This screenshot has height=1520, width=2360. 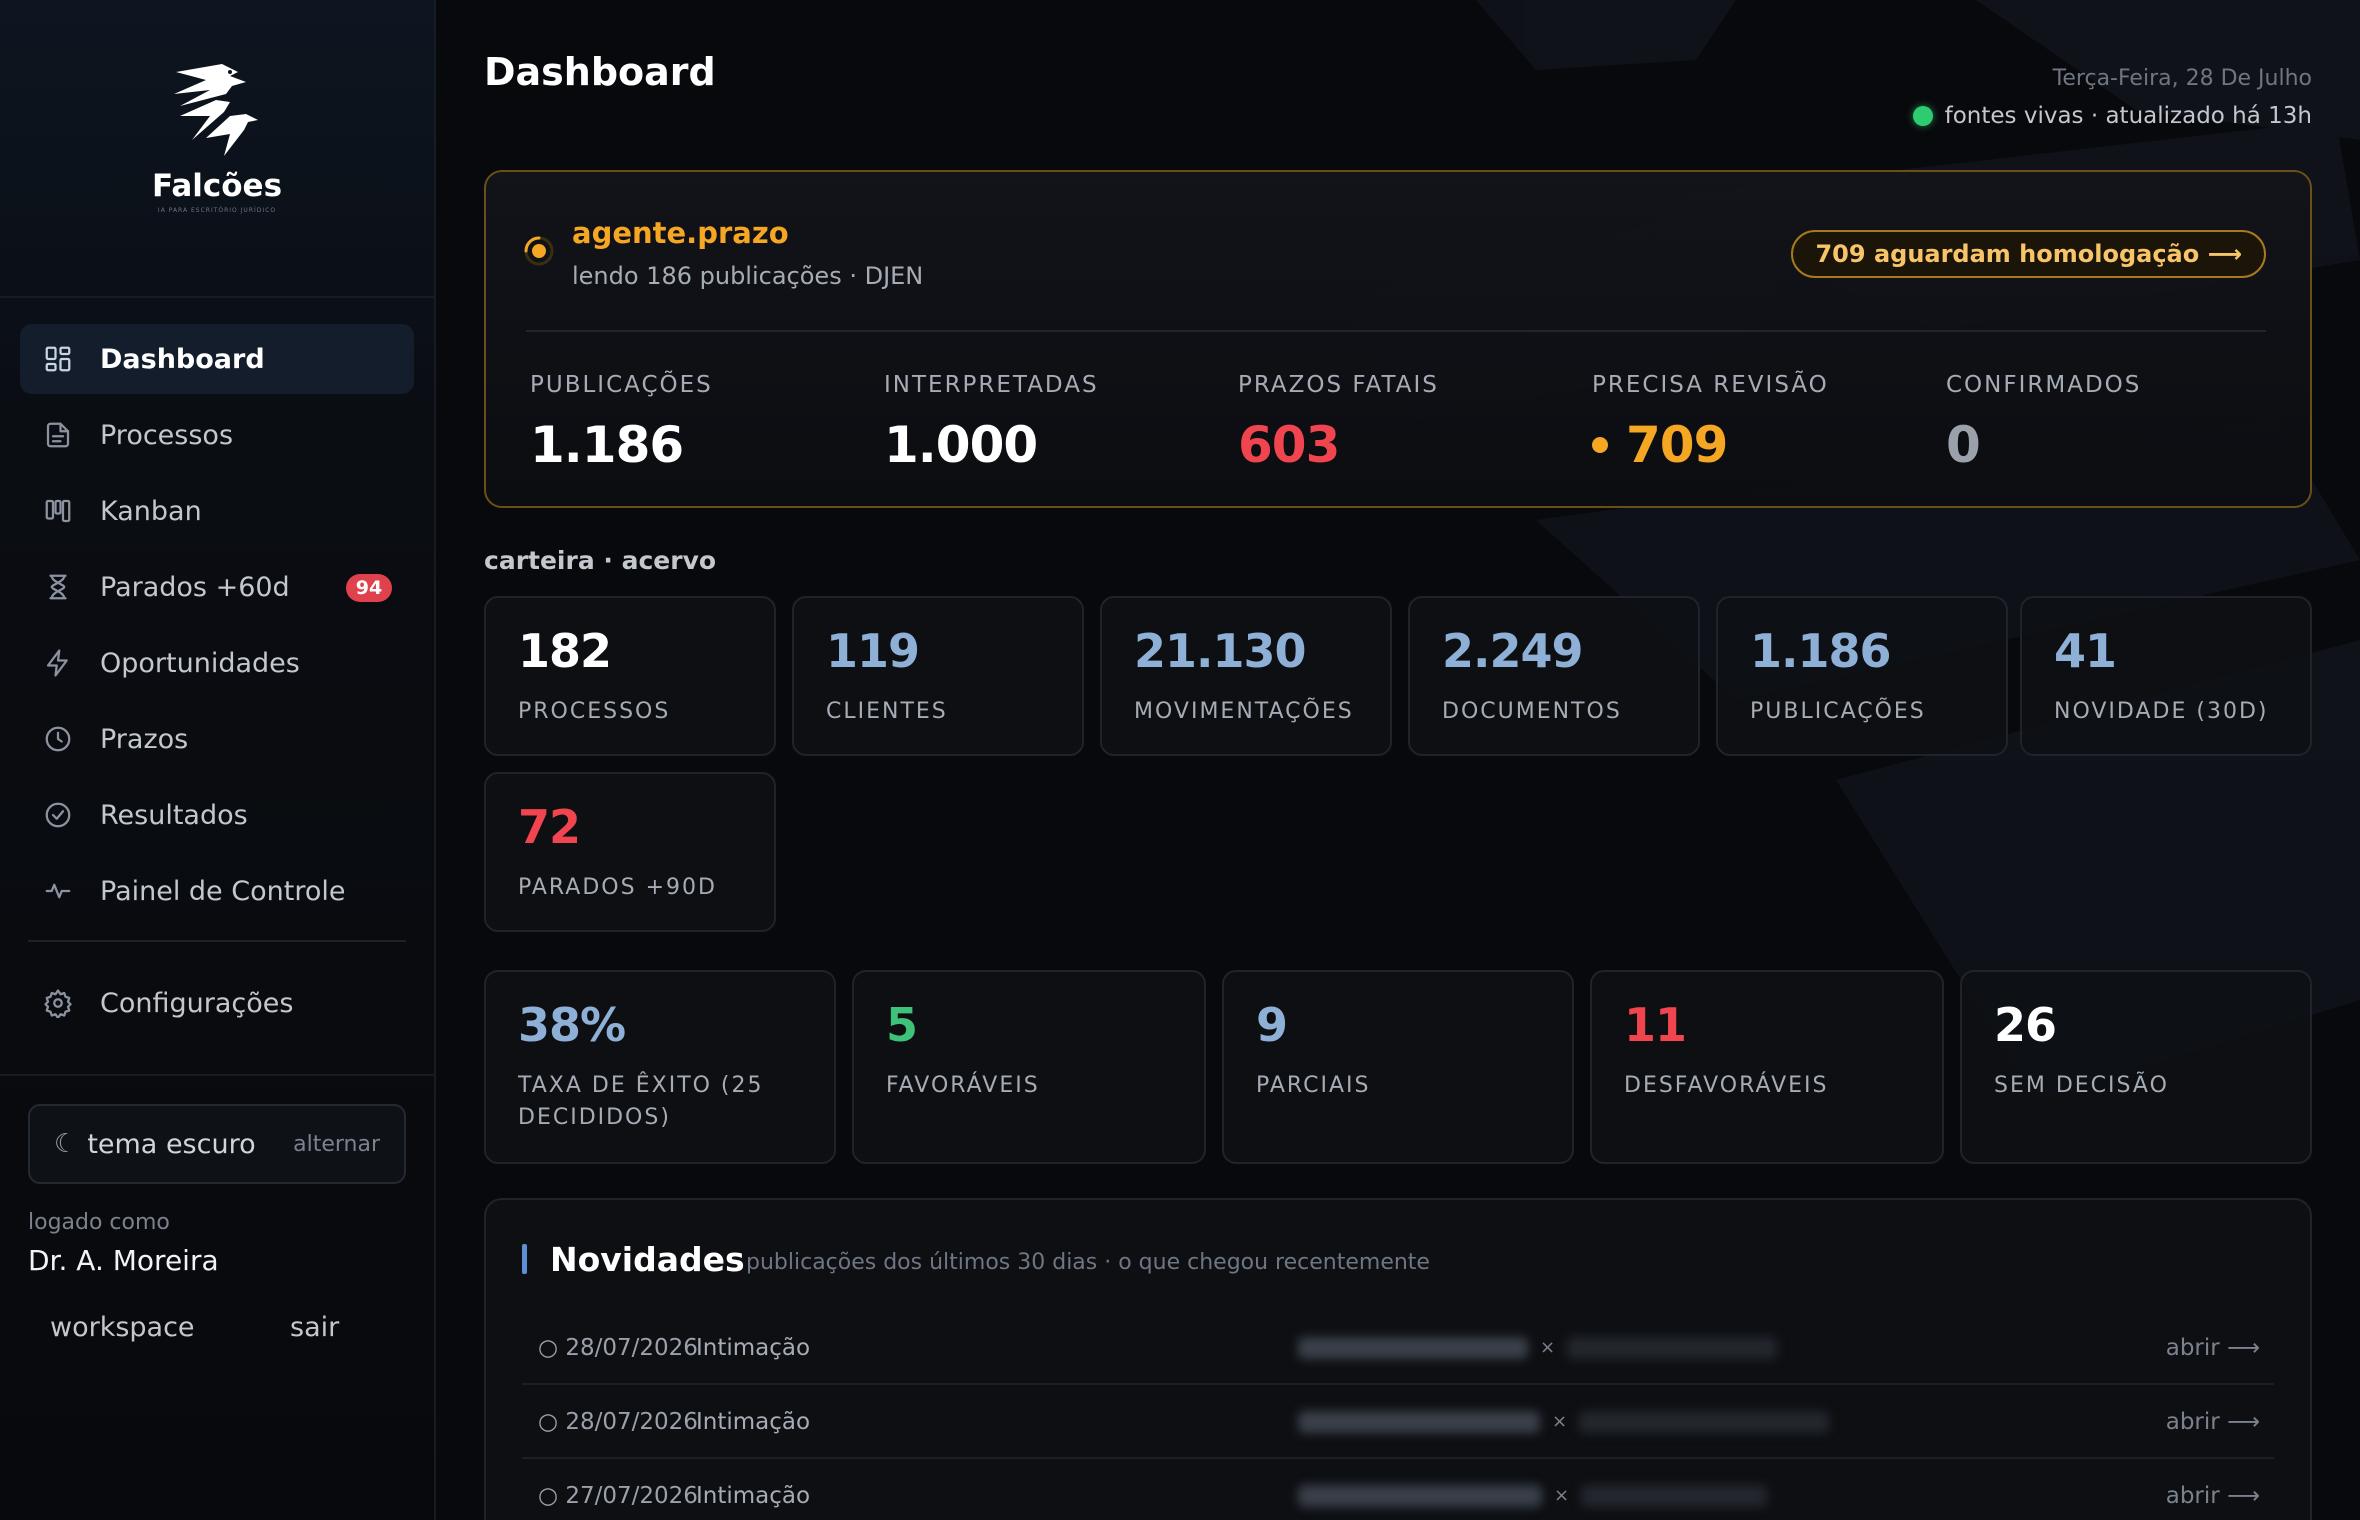 I want to click on stat-label: PARCIAIS, so click(x=1313, y=1085).